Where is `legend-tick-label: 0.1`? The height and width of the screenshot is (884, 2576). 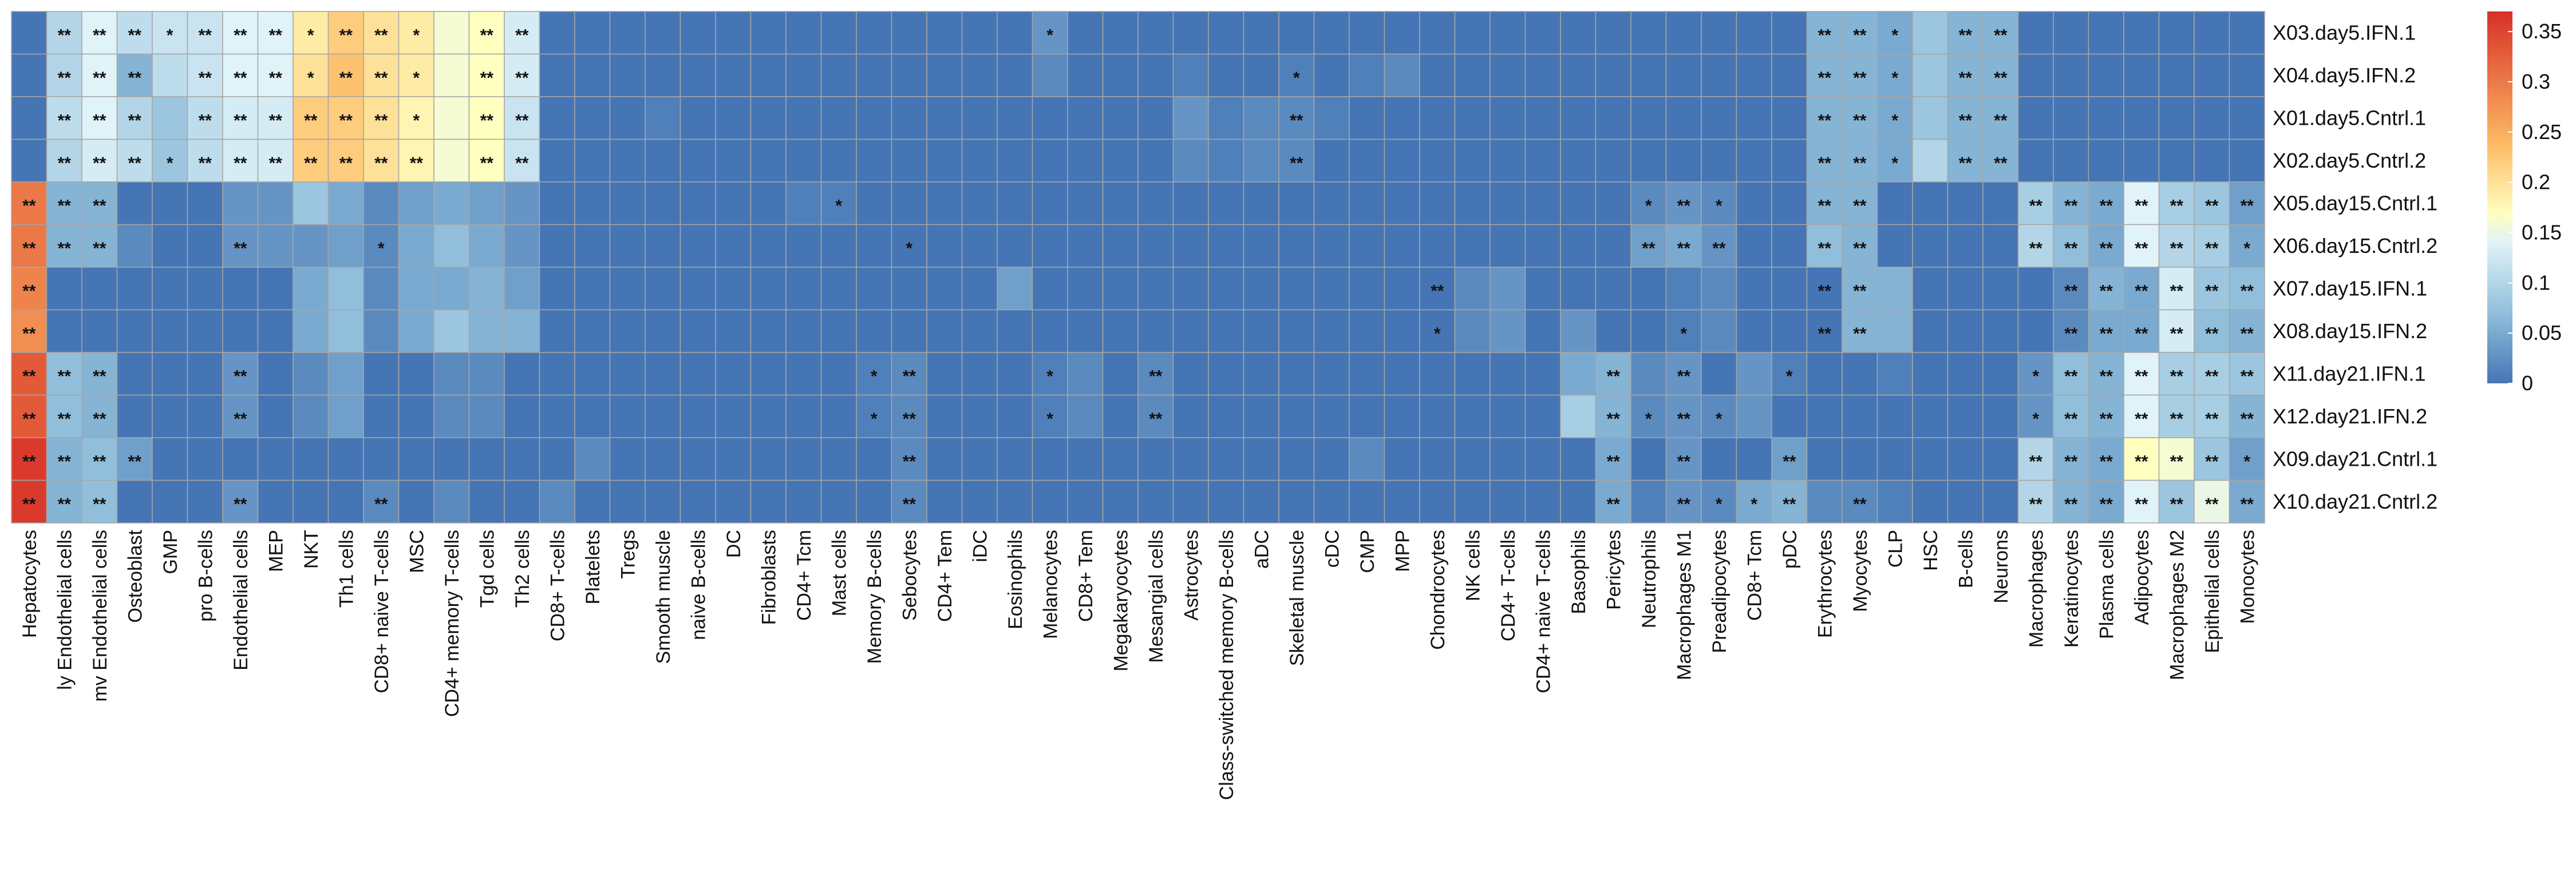
legend-tick-label: 0.1 is located at coordinates (2536, 282).